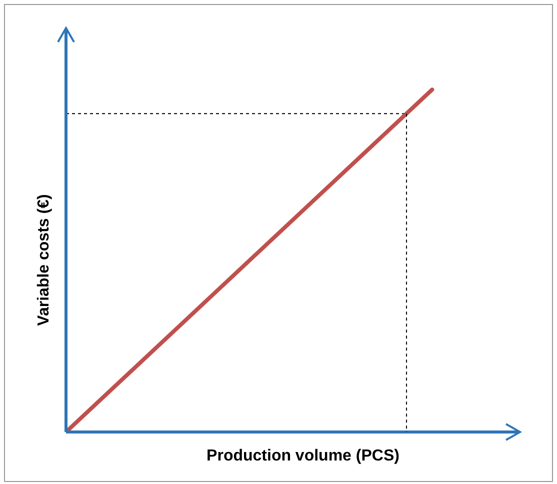 The height and width of the screenshot is (484, 557). What do you see at coordinates (43, 260) in the screenshot?
I see `y-axis-title: Variable costs (€)` at bounding box center [43, 260].